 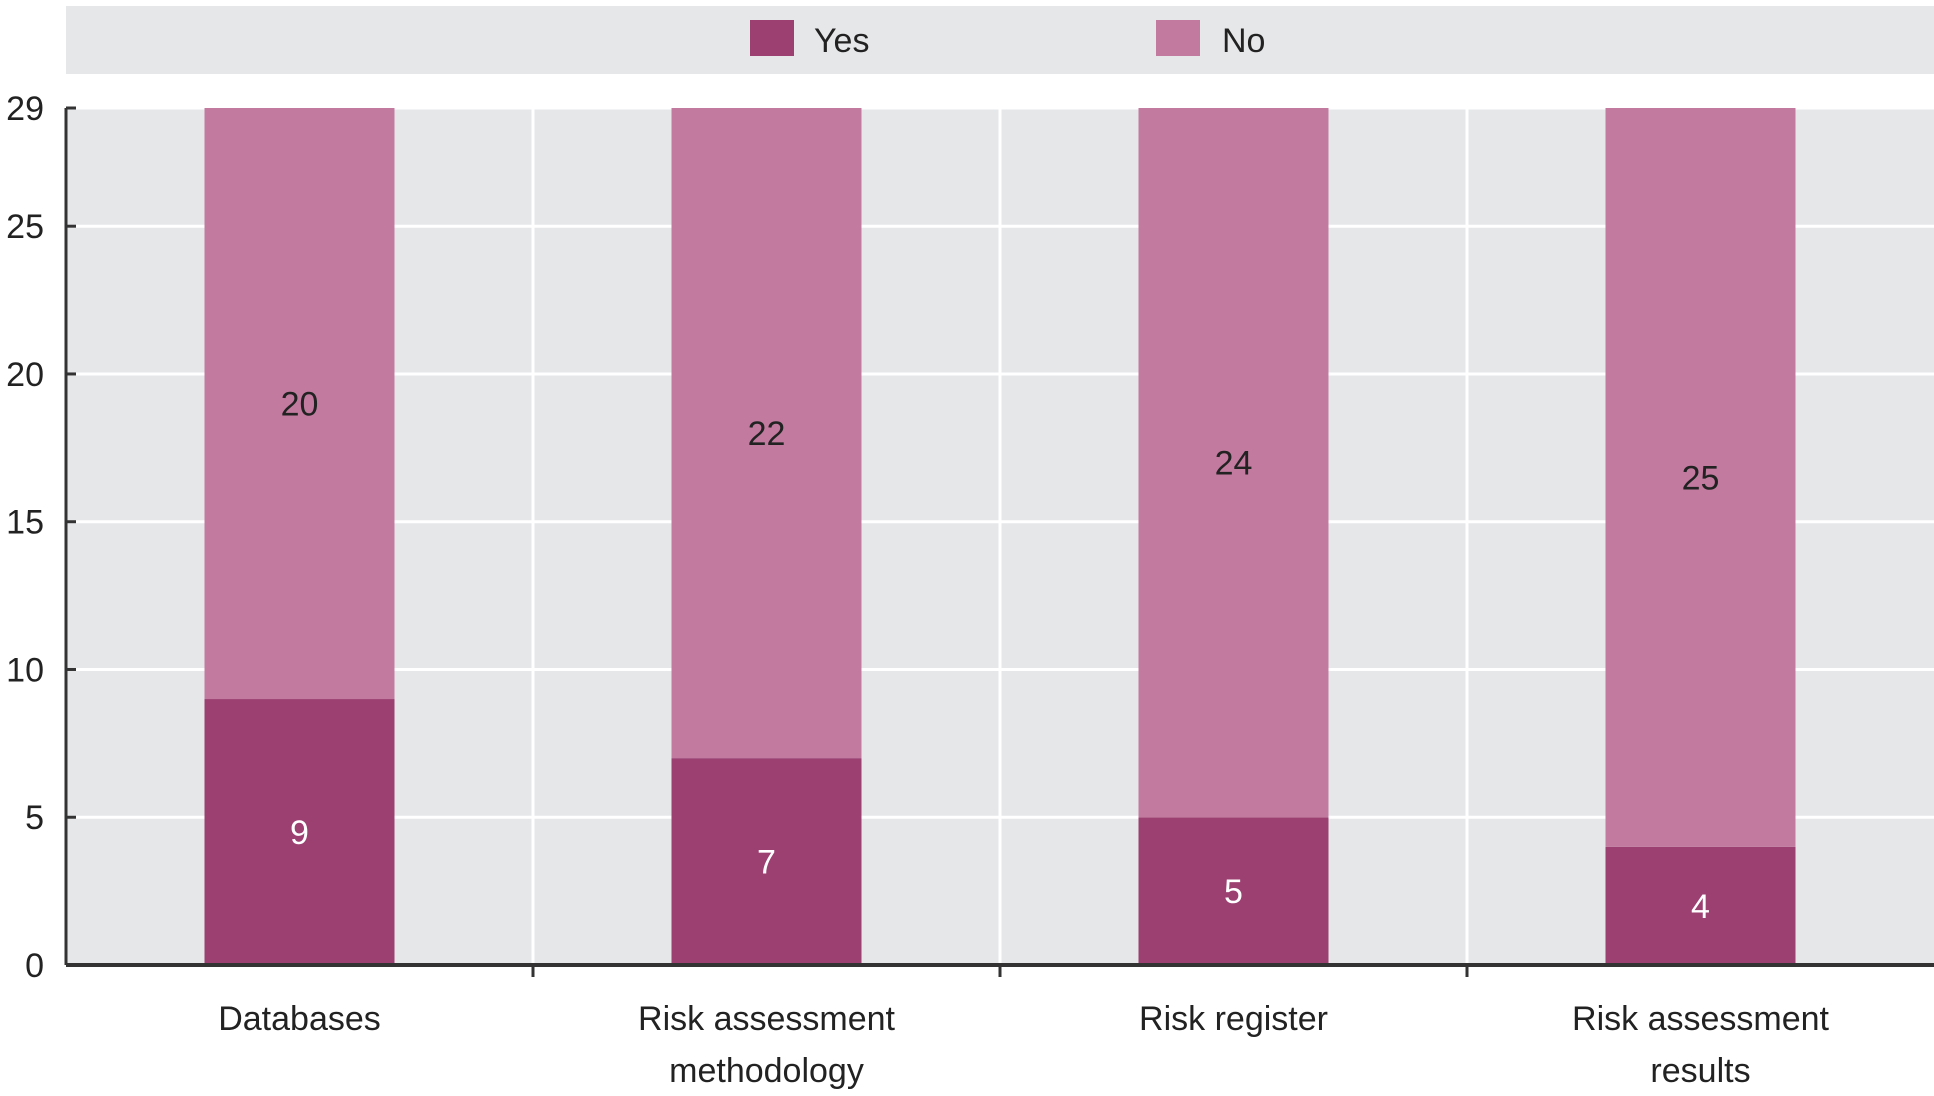 What do you see at coordinates (25, 109) in the screenshot?
I see `y-tick-label: 29` at bounding box center [25, 109].